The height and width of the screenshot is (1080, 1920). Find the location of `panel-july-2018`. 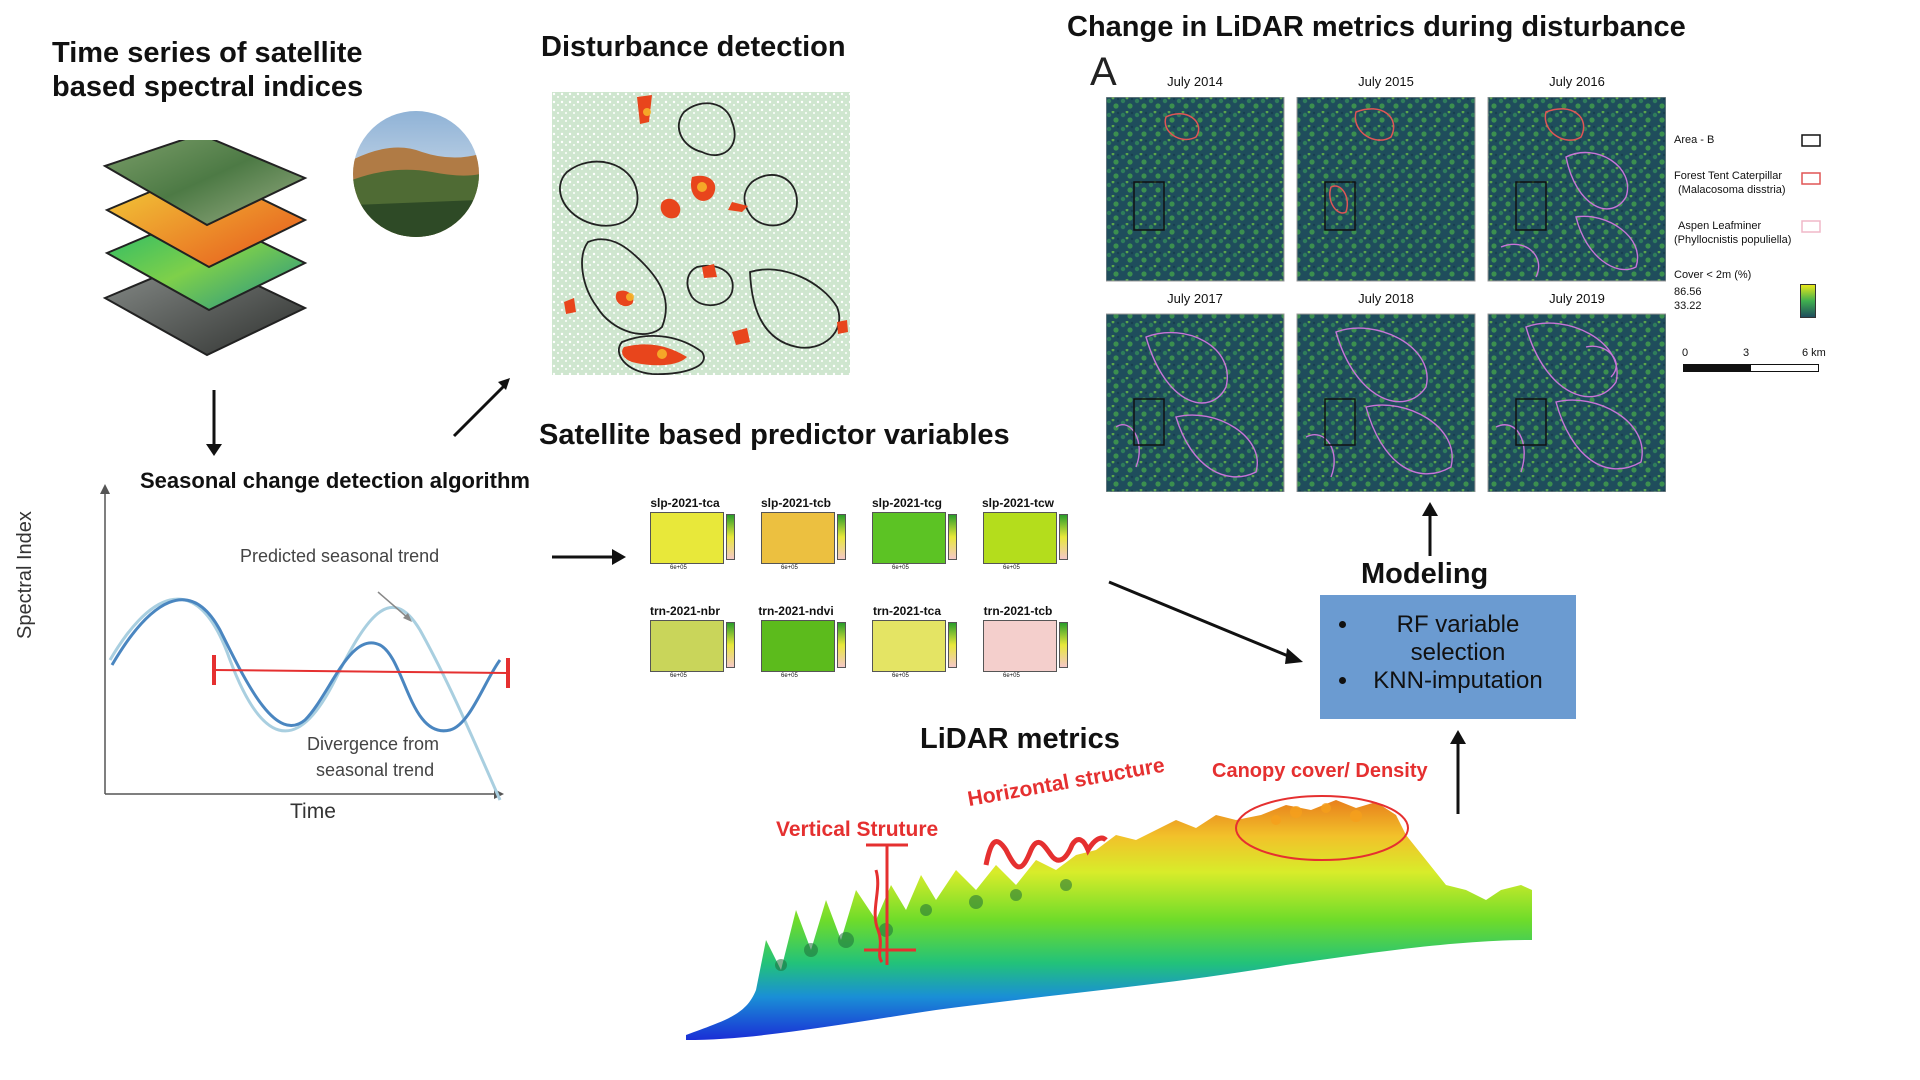

panel-july-2018 is located at coordinates (1386, 402).